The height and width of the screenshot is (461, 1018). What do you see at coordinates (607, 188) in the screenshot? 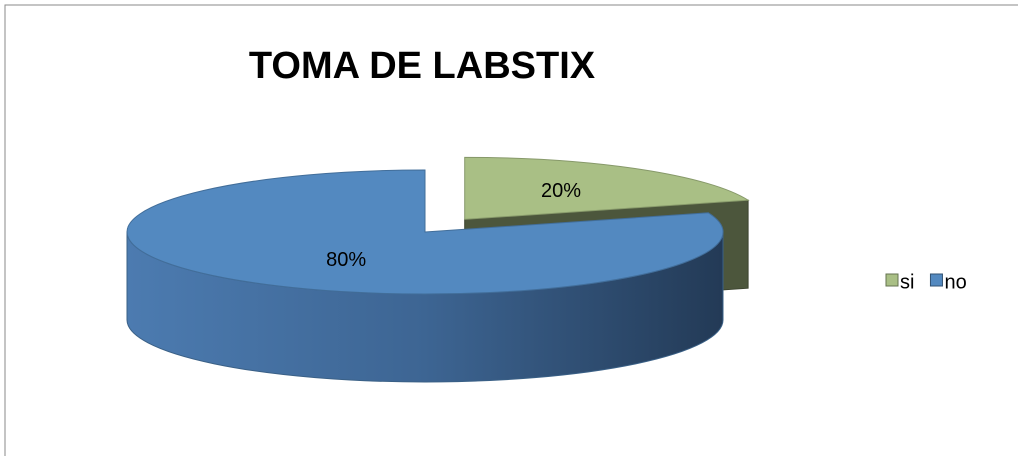
I see `slice` at bounding box center [607, 188].